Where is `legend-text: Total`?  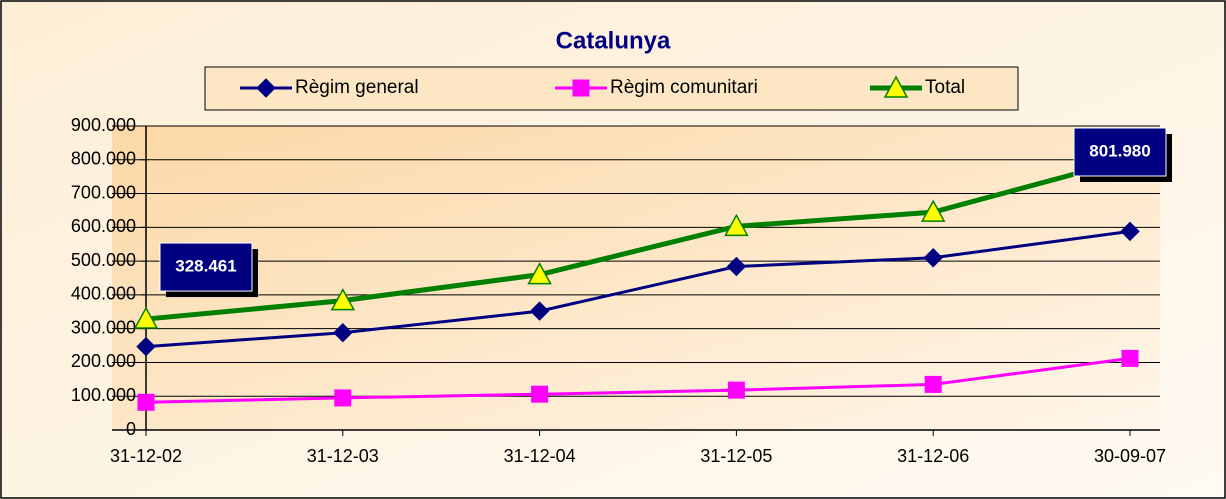
legend-text: Total is located at coordinates (945, 87).